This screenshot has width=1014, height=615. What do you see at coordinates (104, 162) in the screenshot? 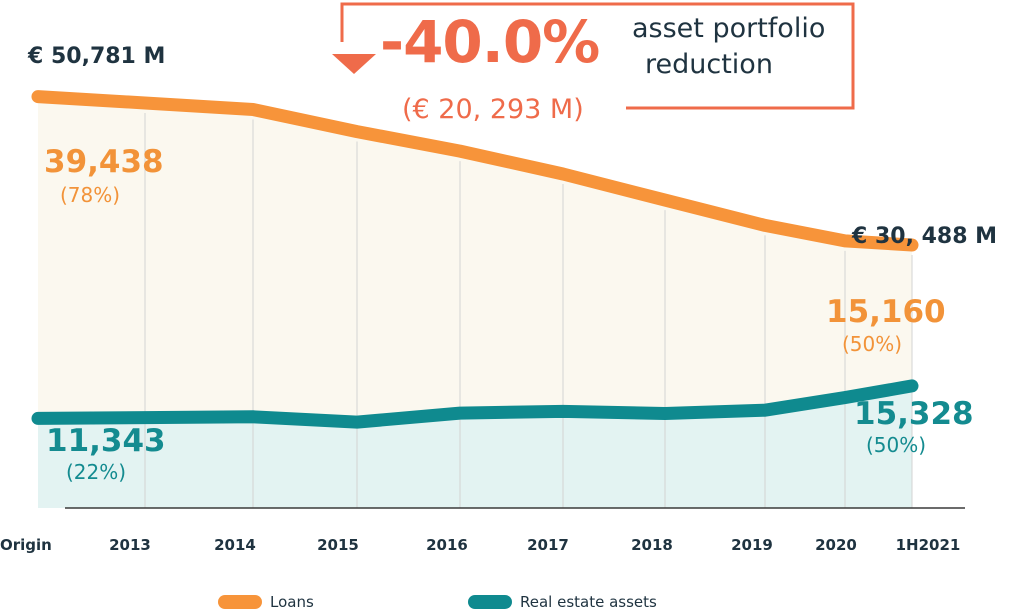
I see `loans-origin-value: 39,438` at bounding box center [104, 162].